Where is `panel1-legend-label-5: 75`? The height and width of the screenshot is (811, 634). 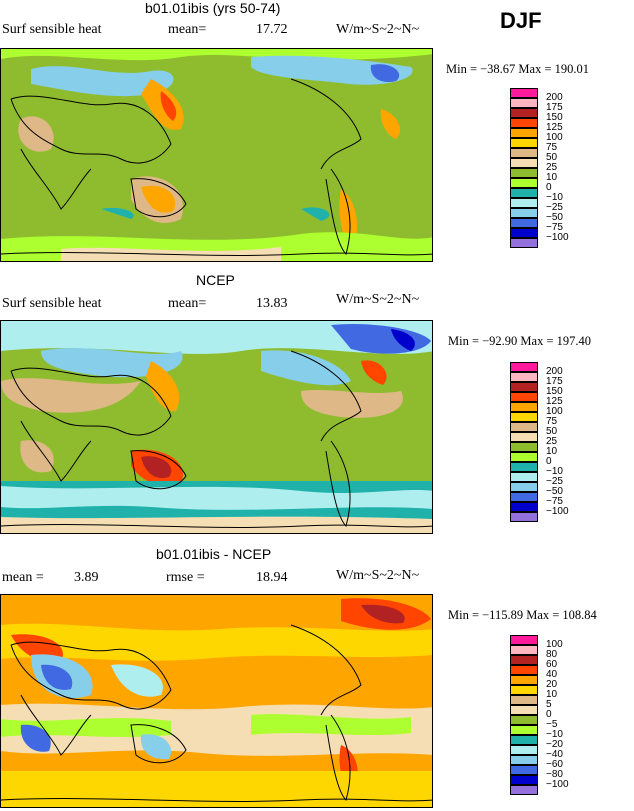 panel1-legend-label-5: 75 is located at coordinates (552, 147).